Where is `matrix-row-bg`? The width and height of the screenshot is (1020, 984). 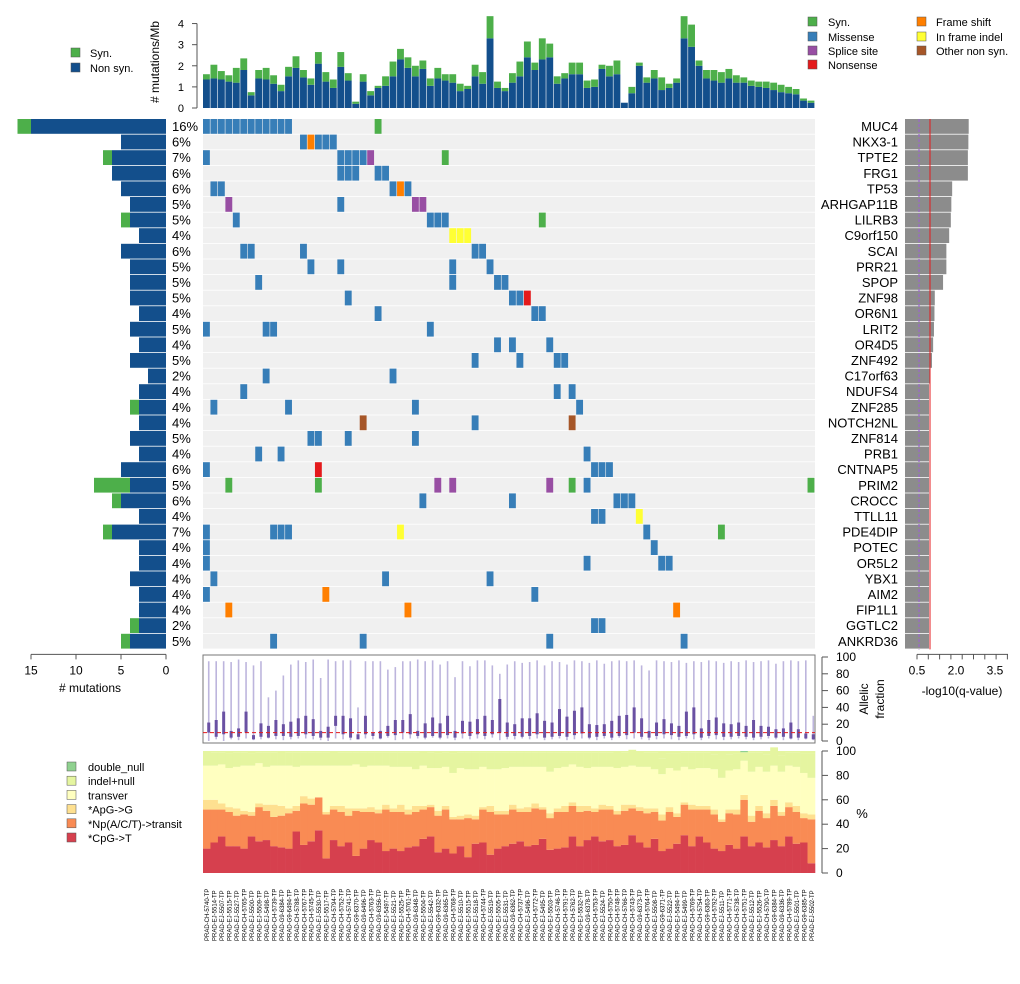
matrix-row-bg is located at coordinates (509, 532).